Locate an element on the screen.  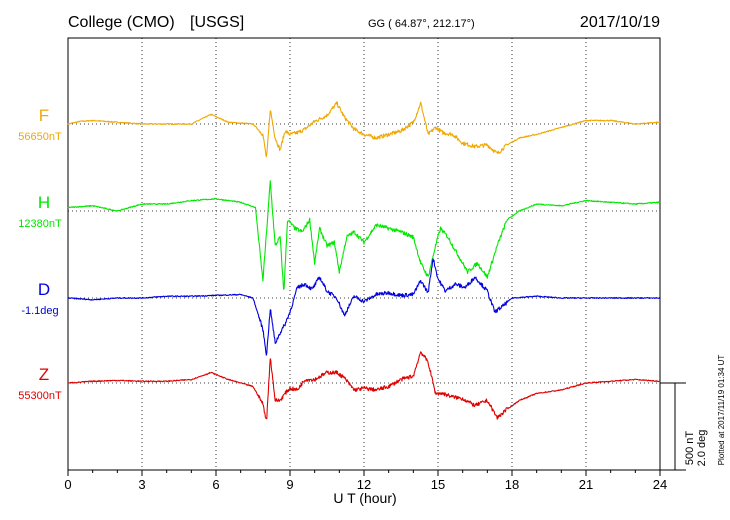
scale-bar: 500 nT 2.0 deg is located at coordinates (684, 426).